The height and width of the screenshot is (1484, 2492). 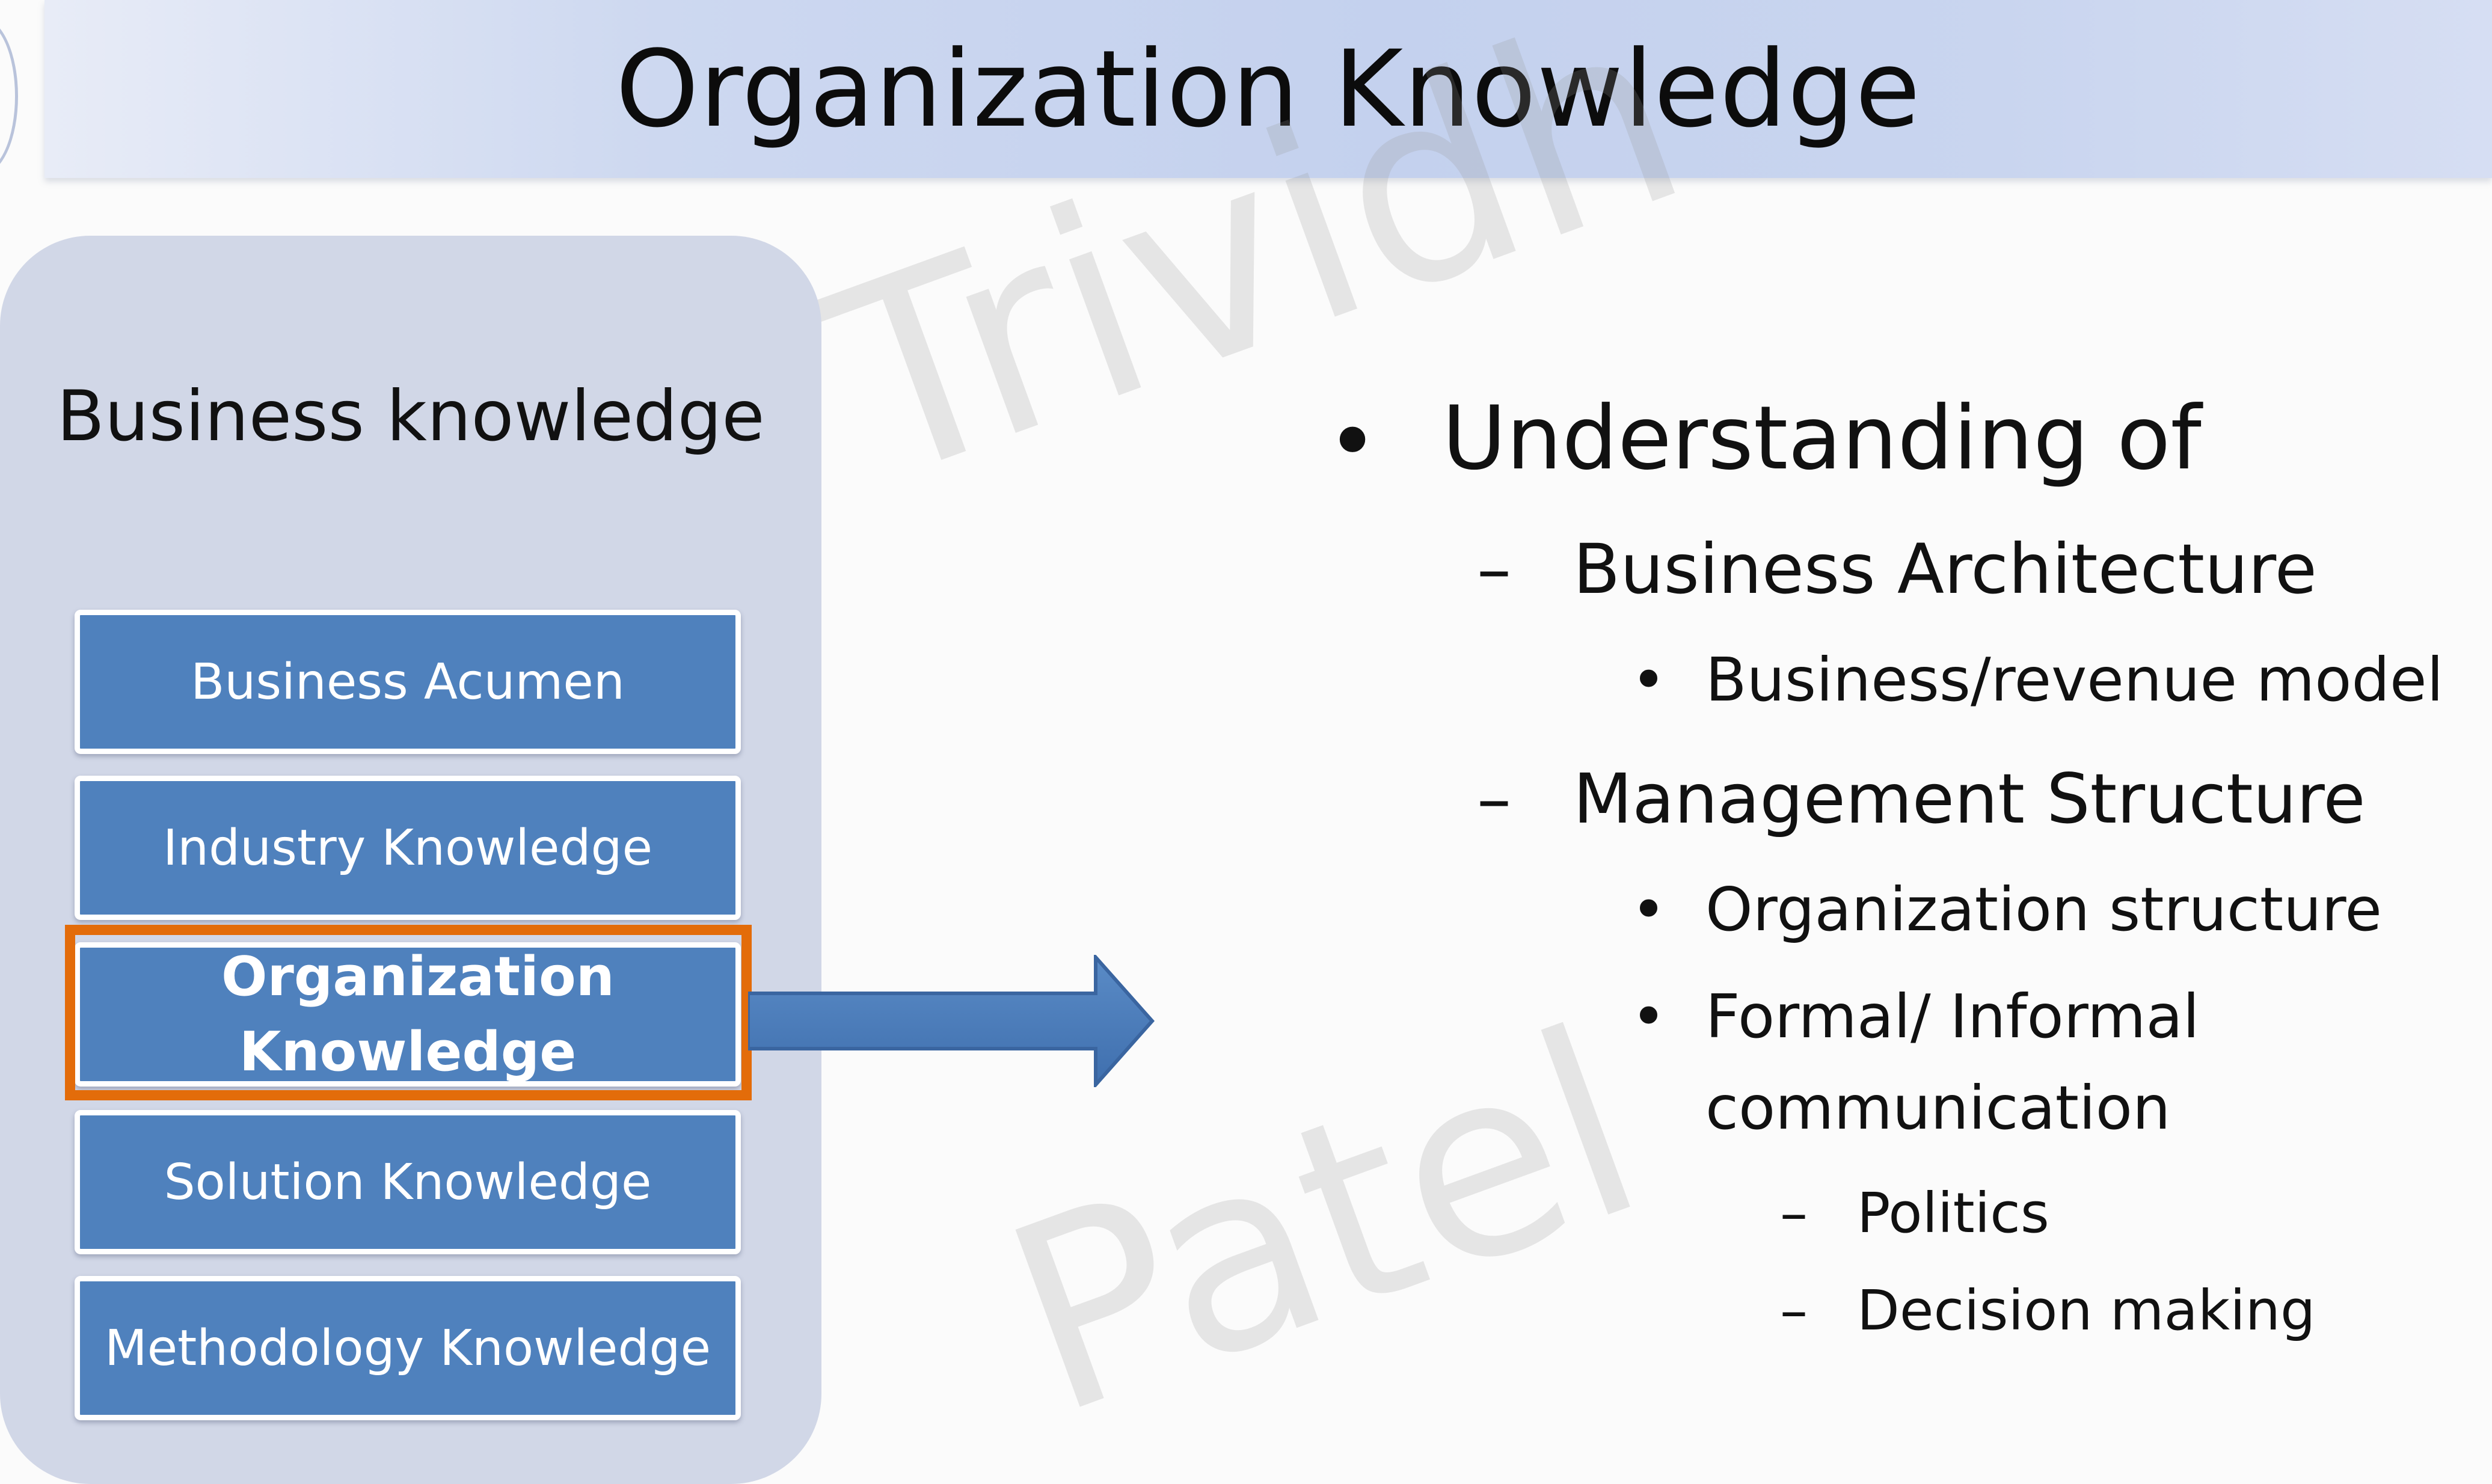 What do you see at coordinates (2086, 1310) in the screenshot?
I see `bullet-decision-making: Decision making` at bounding box center [2086, 1310].